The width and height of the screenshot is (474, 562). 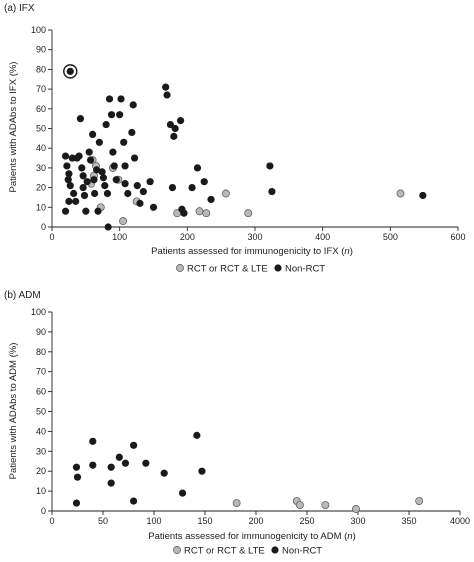 What do you see at coordinates (13, 411) in the screenshot?
I see `panel-adm-y-axis-label: Patients with ADAbs to ADM (%)` at bounding box center [13, 411].